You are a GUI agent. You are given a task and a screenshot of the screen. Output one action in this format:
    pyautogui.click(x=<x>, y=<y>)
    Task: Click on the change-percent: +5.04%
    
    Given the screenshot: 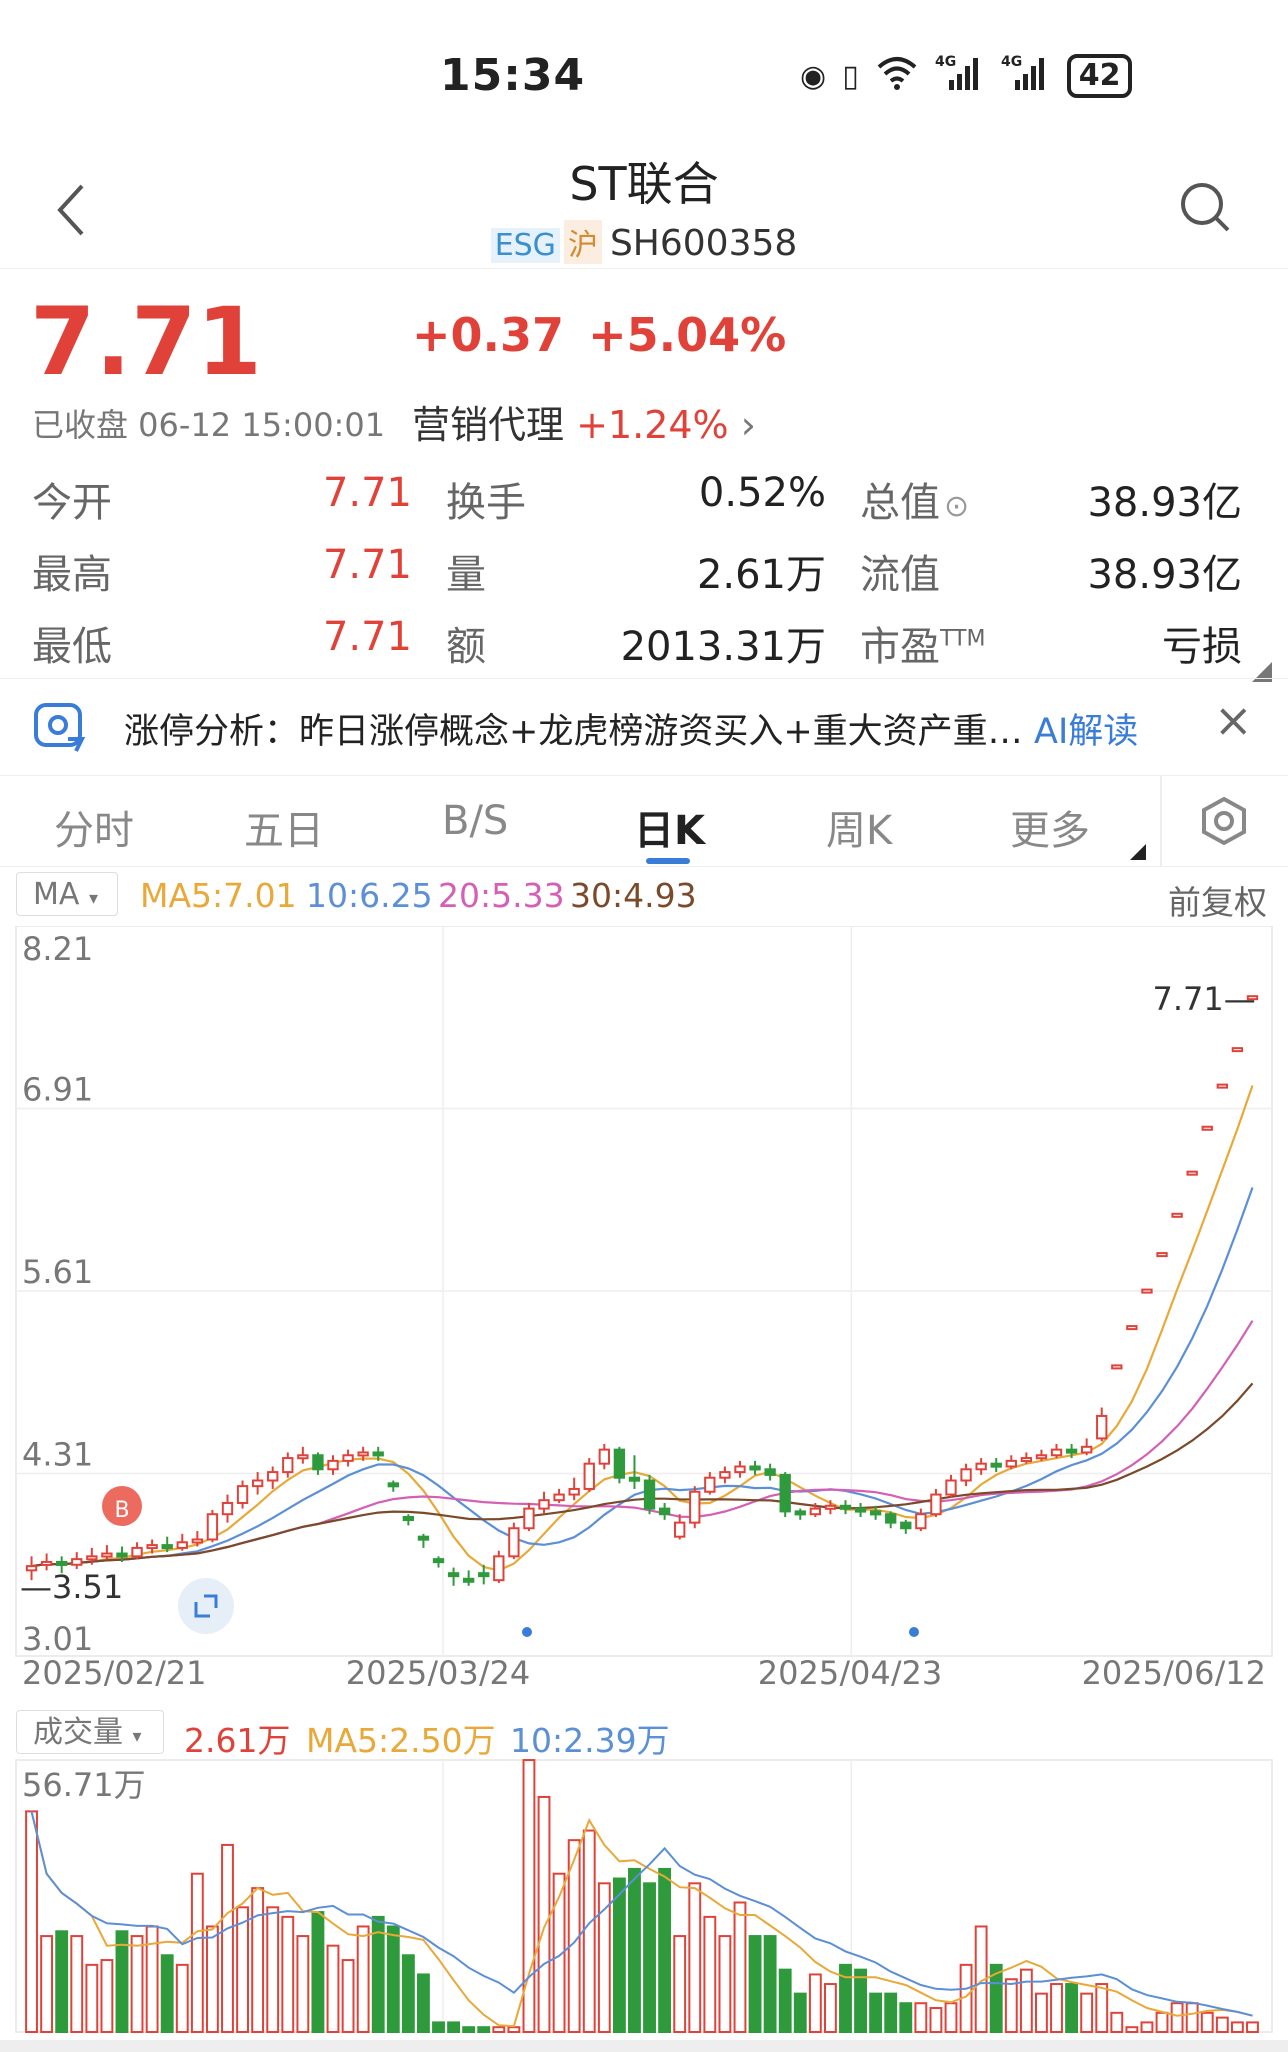 What is the action you would take?
    pyautogui.click(x=687, y=335)
    